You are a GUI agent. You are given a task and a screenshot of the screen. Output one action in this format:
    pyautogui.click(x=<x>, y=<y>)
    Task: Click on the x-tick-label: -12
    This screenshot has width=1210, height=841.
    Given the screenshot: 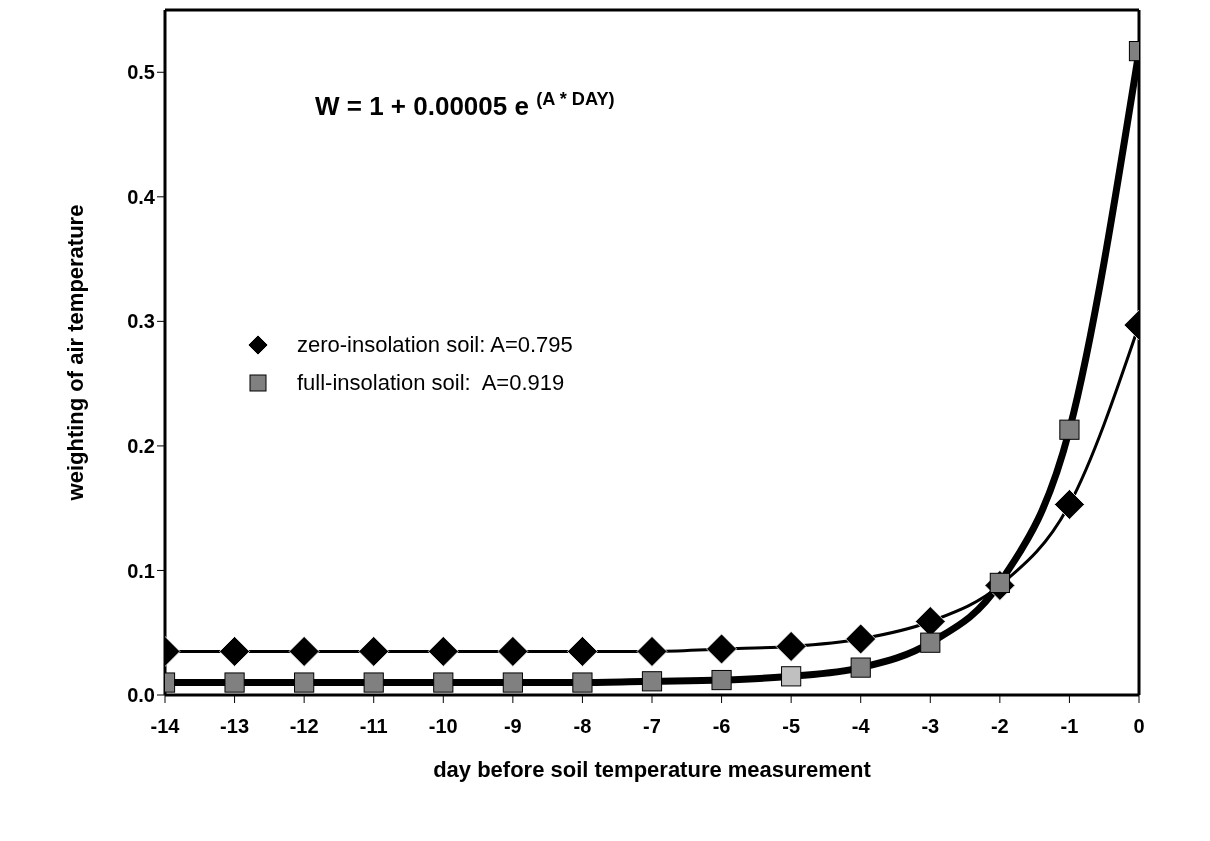 What is the action you would take?
    pyautogui.click(x=304, y=726)
    